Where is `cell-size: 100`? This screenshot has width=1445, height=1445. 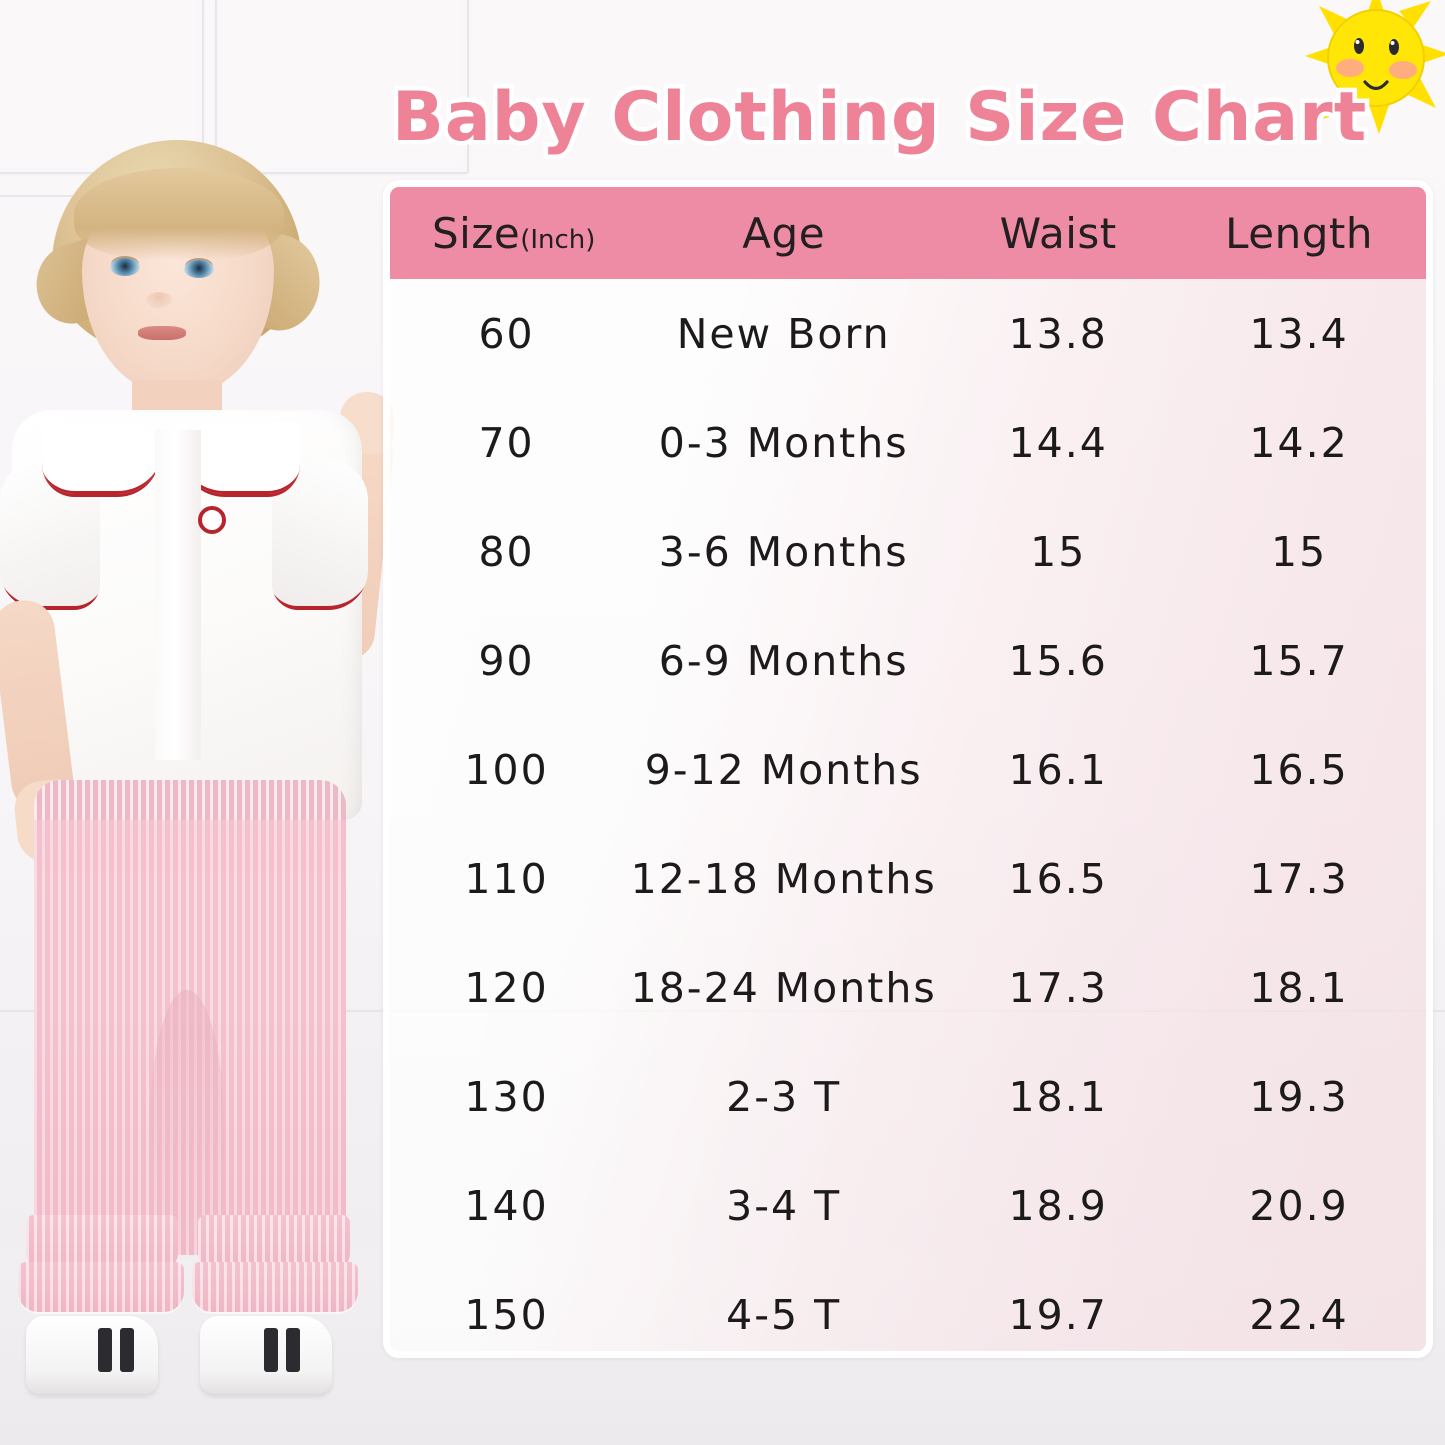 cell-size: 100 is located at coordinates (506, 769).